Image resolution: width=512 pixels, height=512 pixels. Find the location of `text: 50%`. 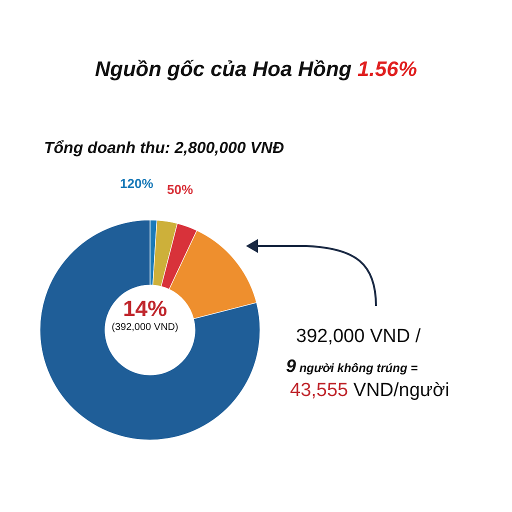

text: 50% is located at coordinates (180, 189).